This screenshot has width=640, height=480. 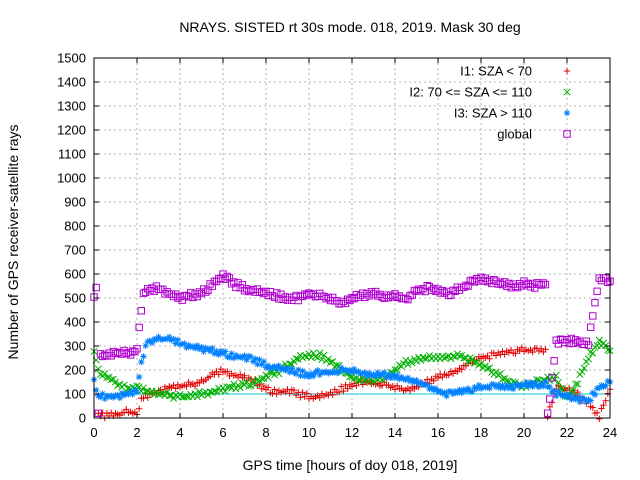 I want to click on y-tick-label: 1100, so click(x=72, y=154).